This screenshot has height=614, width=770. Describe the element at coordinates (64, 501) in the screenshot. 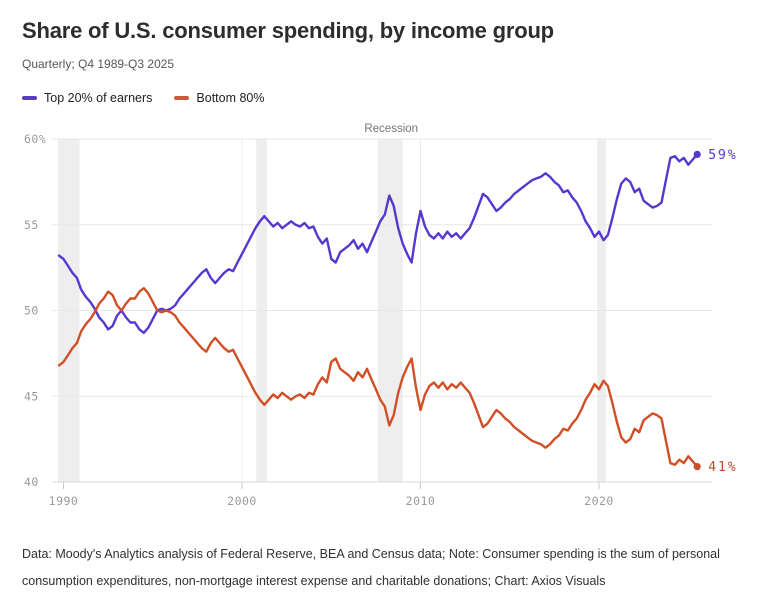

I see `x-axis-label: 1990` at that location.